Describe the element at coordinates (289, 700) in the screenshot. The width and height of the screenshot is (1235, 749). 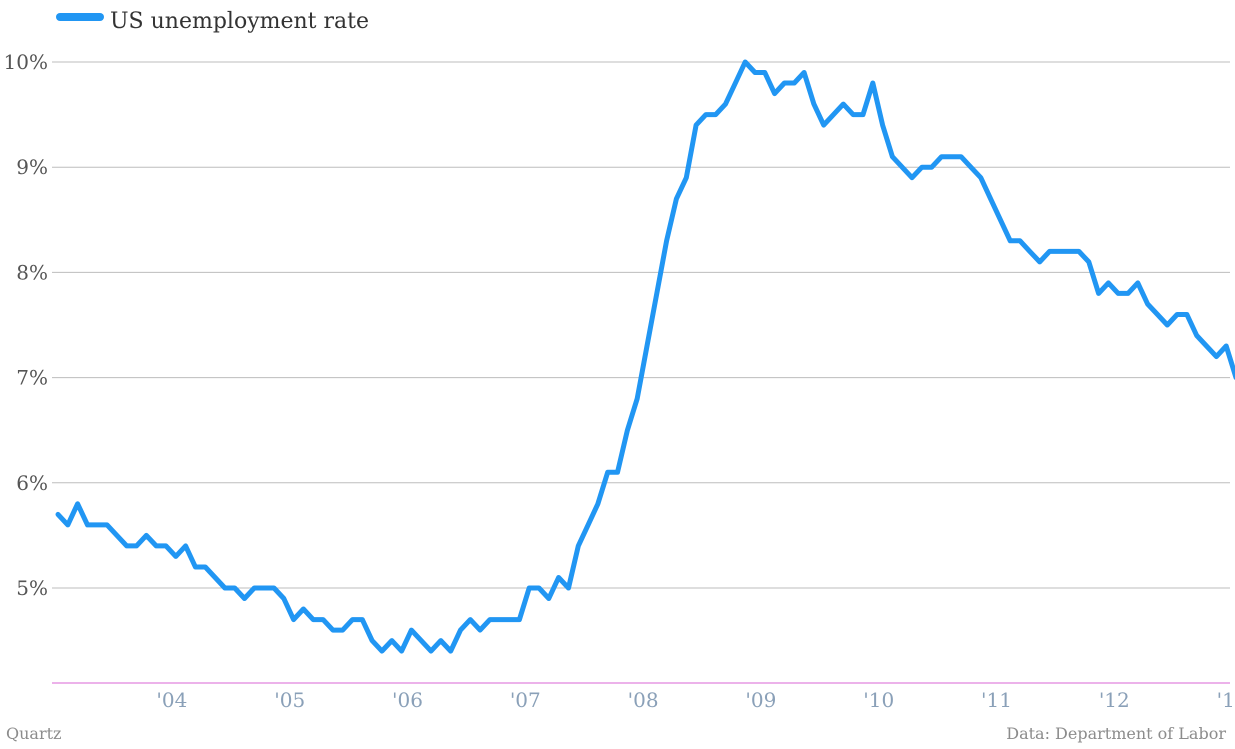
I see `x-tick-label: '05` at that location.